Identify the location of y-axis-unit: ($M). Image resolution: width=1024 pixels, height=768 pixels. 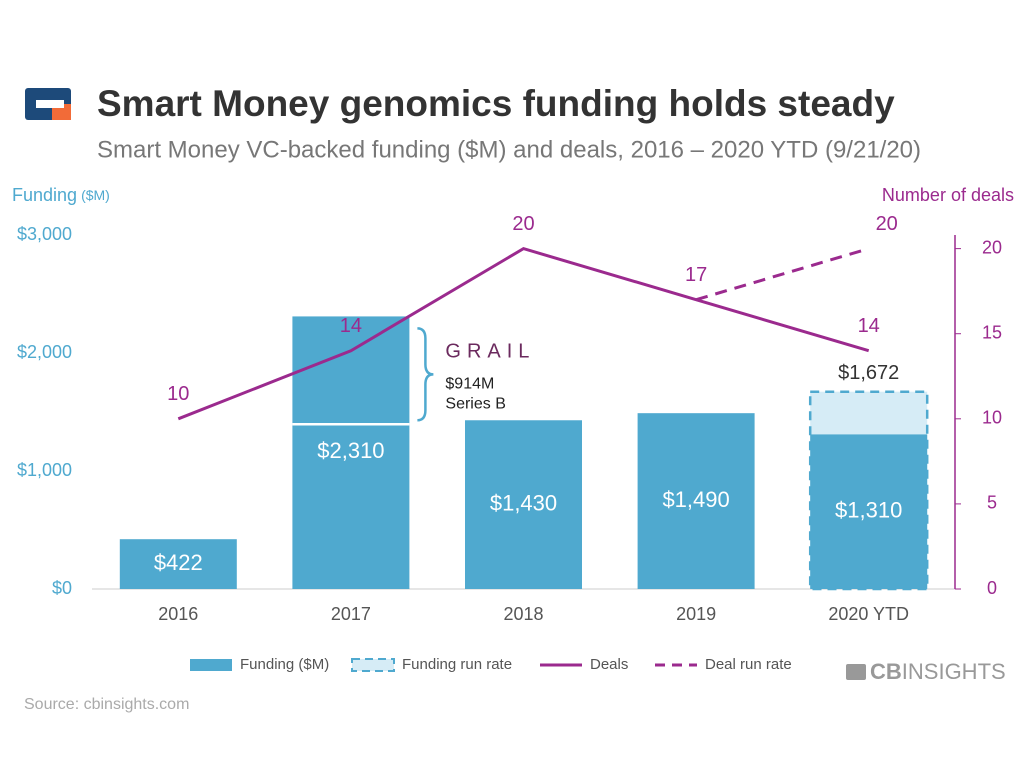
(95, 195).